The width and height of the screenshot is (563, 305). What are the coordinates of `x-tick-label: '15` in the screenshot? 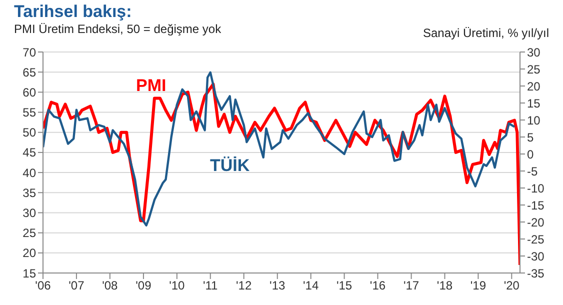 It's located at (344, 285).